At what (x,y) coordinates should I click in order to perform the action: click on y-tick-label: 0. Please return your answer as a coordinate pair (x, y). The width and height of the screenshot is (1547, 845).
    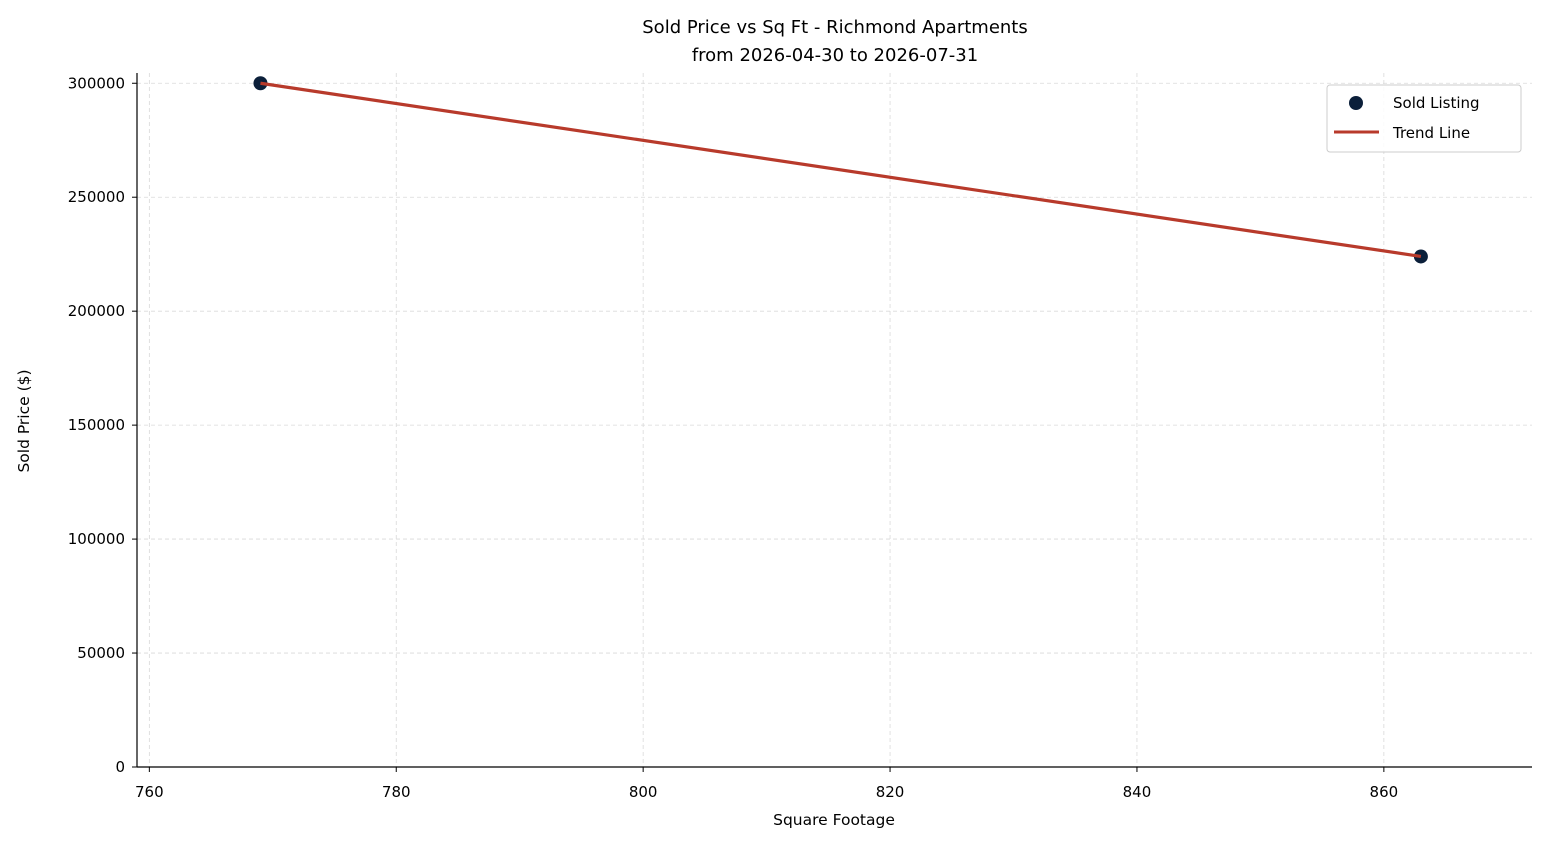
    Looking at the image, I should click on (120, 767).